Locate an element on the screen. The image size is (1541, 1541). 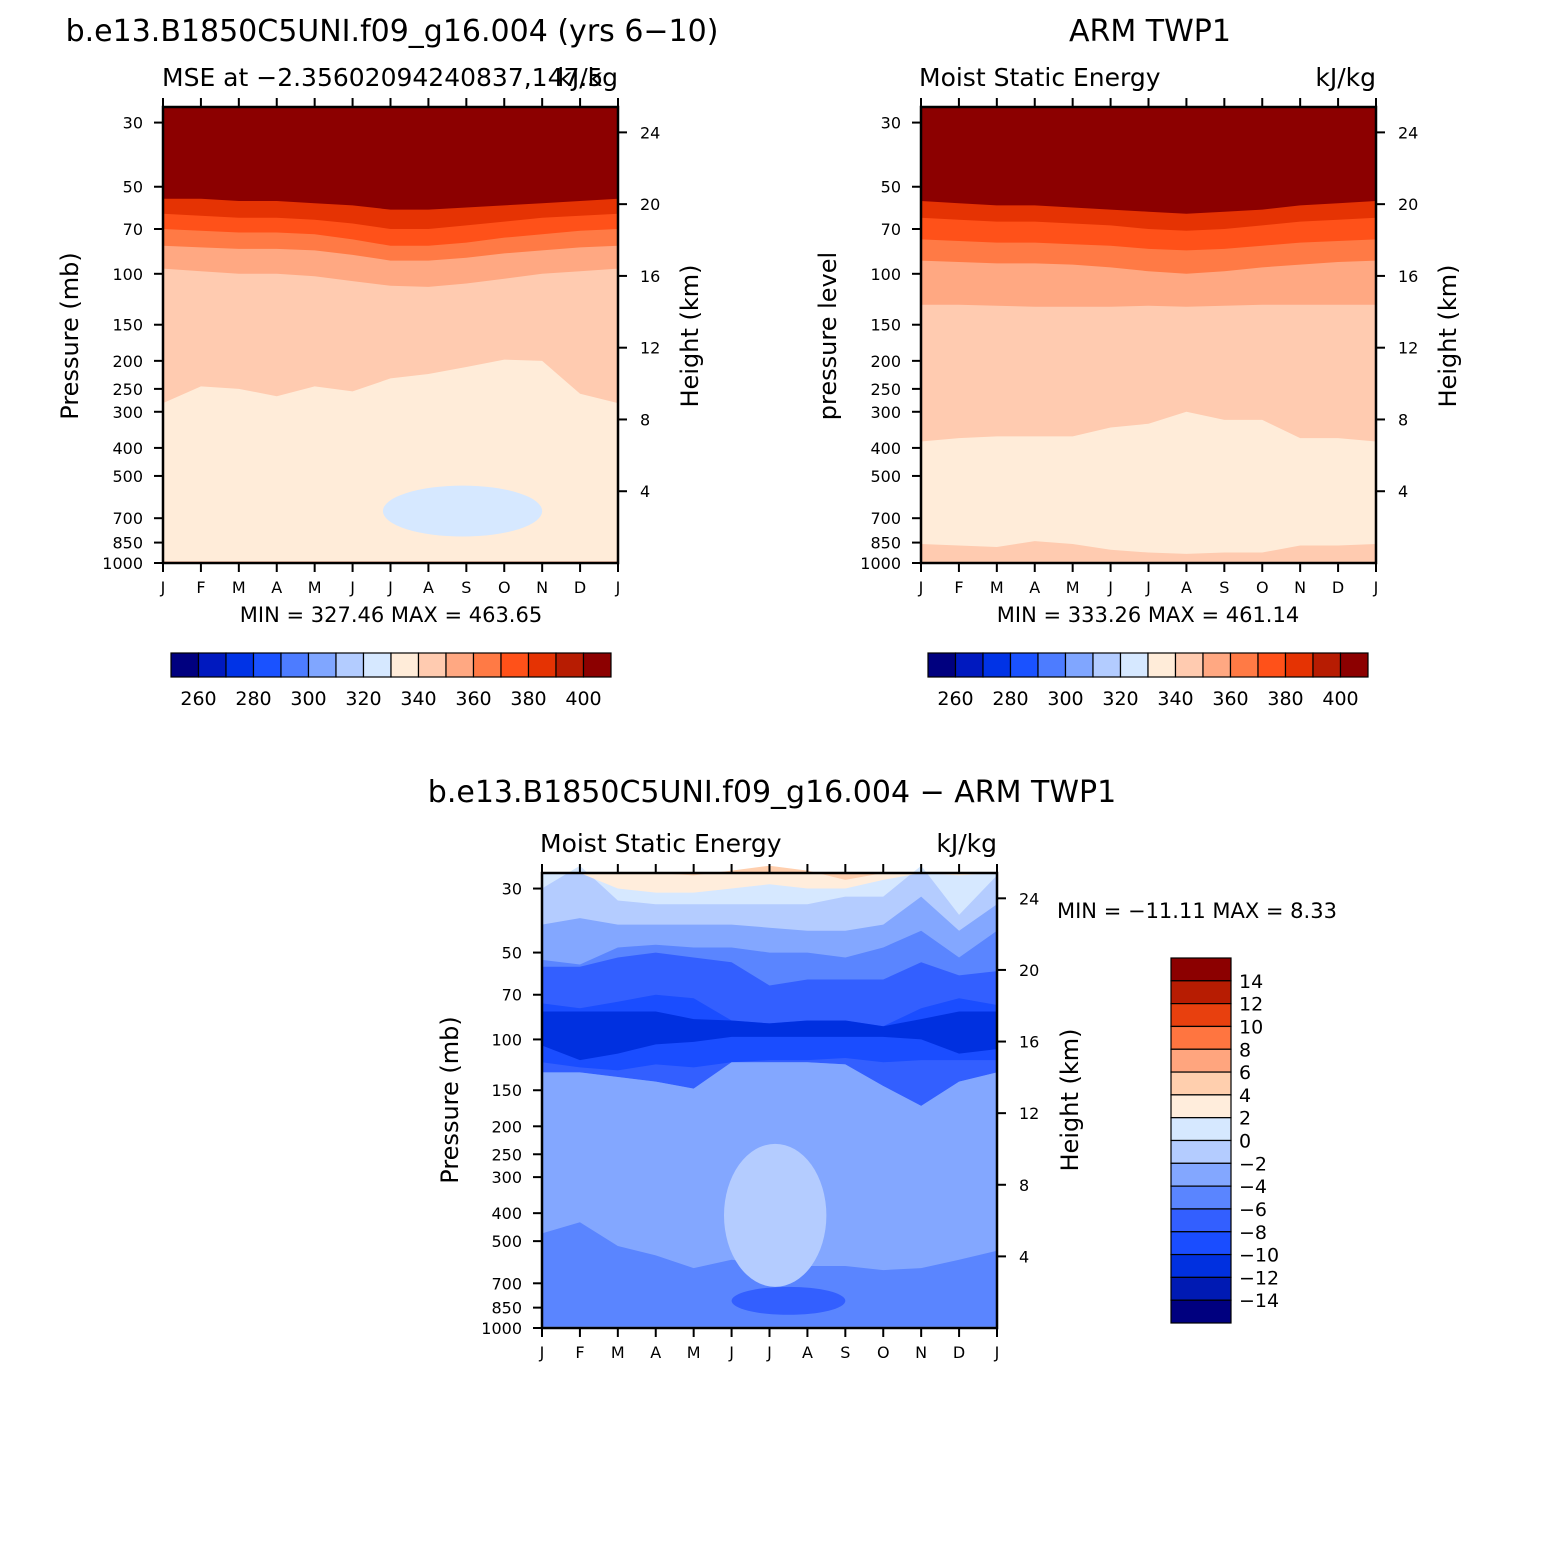
chart-title: b.e13.B1850C5UNI.f09_g16.004 (yrs 6−10) is located at coordinates (392, 31).